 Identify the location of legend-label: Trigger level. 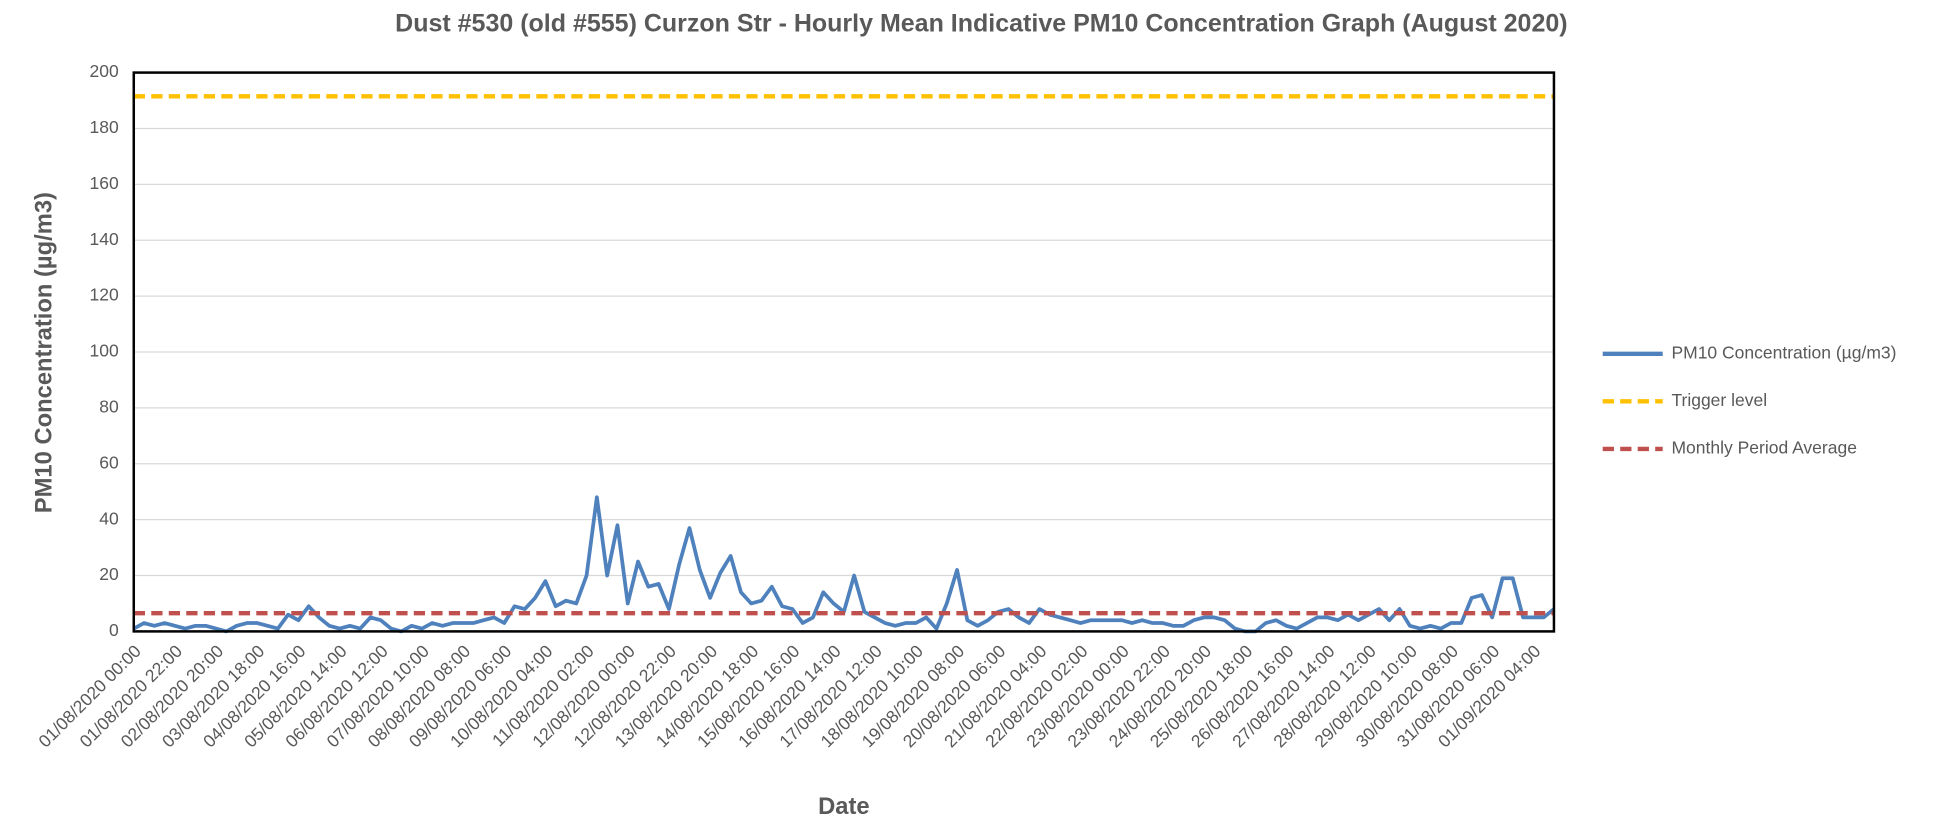
(1719, 400).